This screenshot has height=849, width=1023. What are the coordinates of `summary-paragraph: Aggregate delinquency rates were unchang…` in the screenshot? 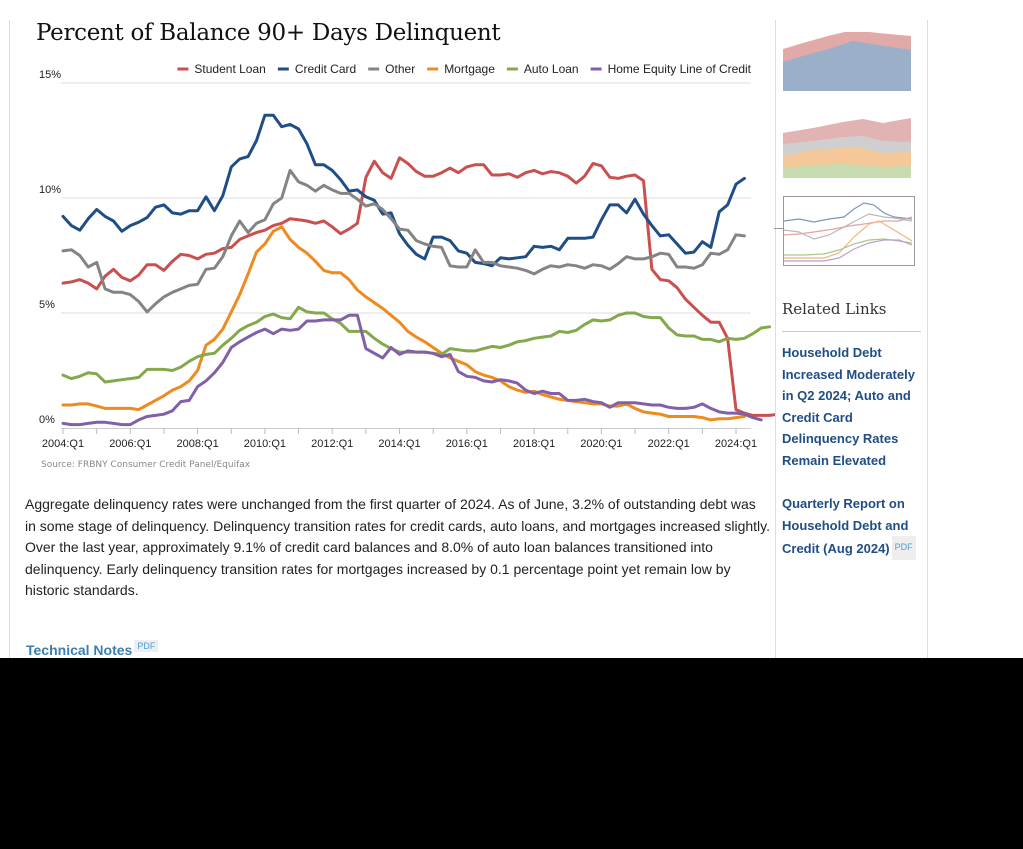 It's located at (397, 547).